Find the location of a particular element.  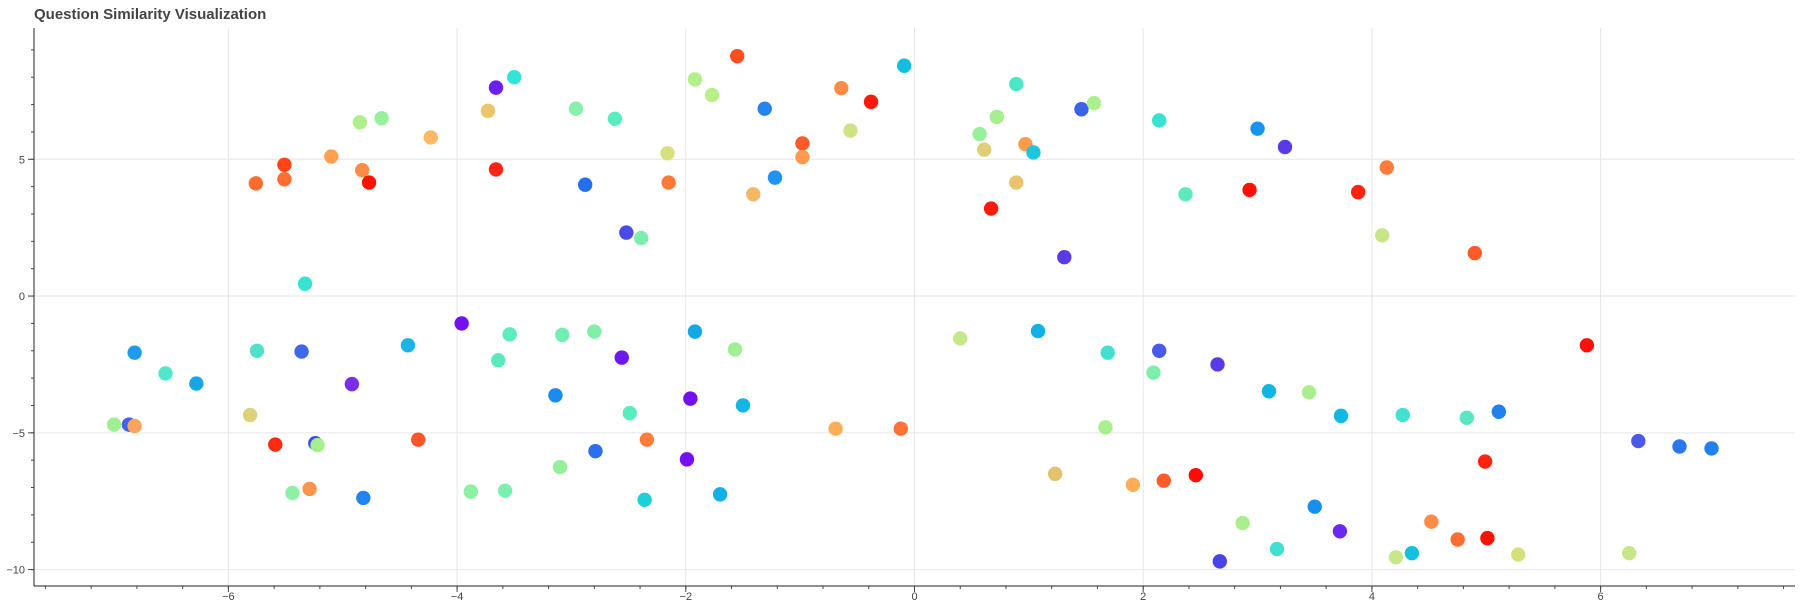

x-tick-label: −4 is located at coordinates (457, 595).